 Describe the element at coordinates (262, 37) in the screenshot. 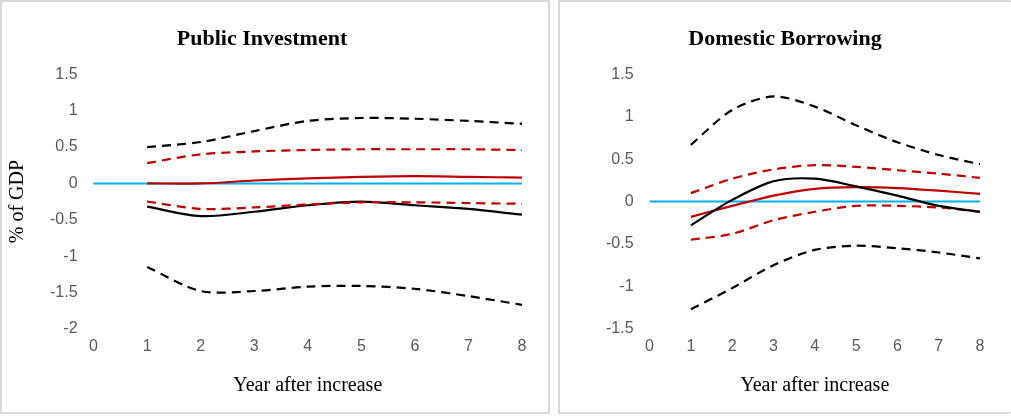

I see `chart-title: Public Investment` at that location.